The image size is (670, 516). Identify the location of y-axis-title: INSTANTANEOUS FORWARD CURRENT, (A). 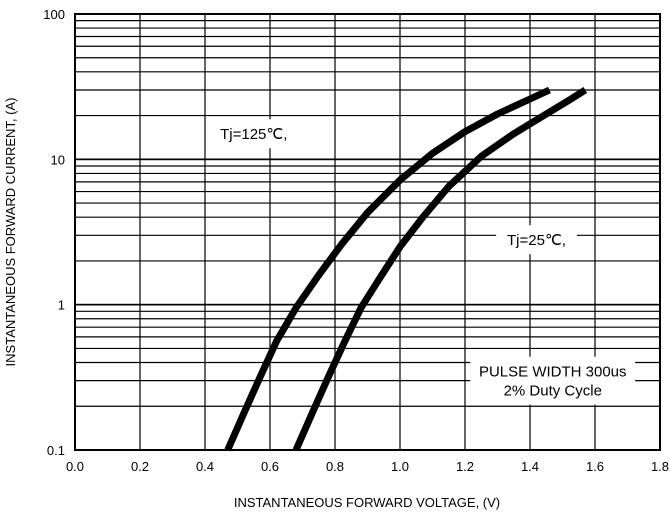
(10, 232).